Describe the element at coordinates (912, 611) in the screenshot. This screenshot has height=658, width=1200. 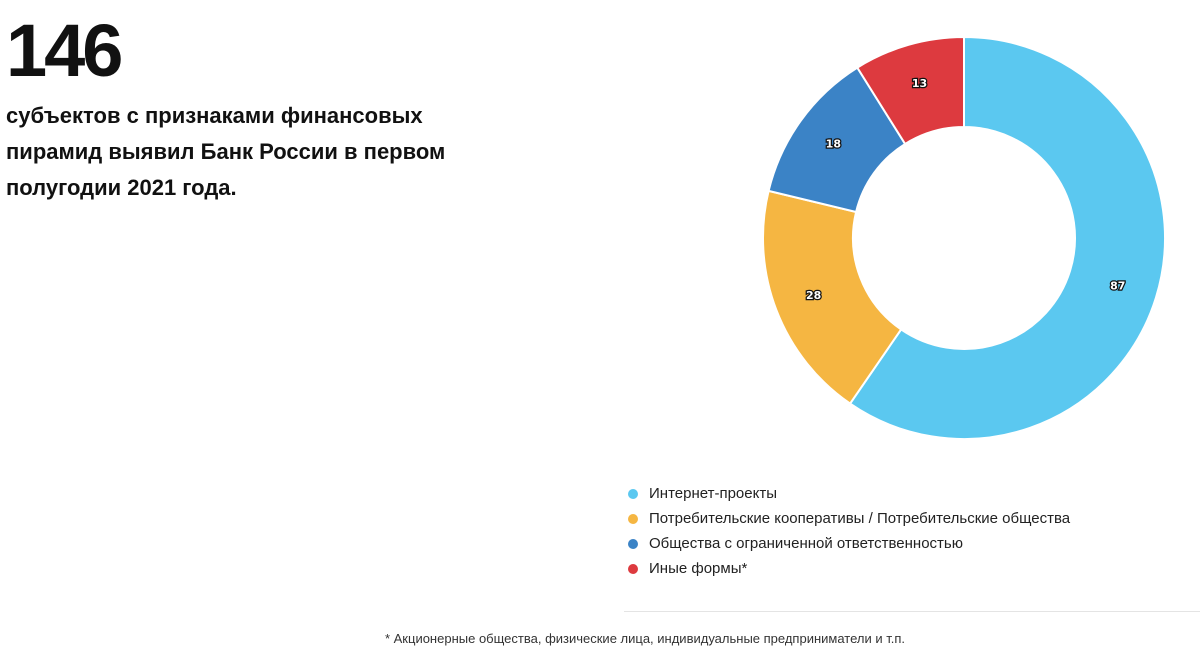
I see `footnote-divider` at that location.